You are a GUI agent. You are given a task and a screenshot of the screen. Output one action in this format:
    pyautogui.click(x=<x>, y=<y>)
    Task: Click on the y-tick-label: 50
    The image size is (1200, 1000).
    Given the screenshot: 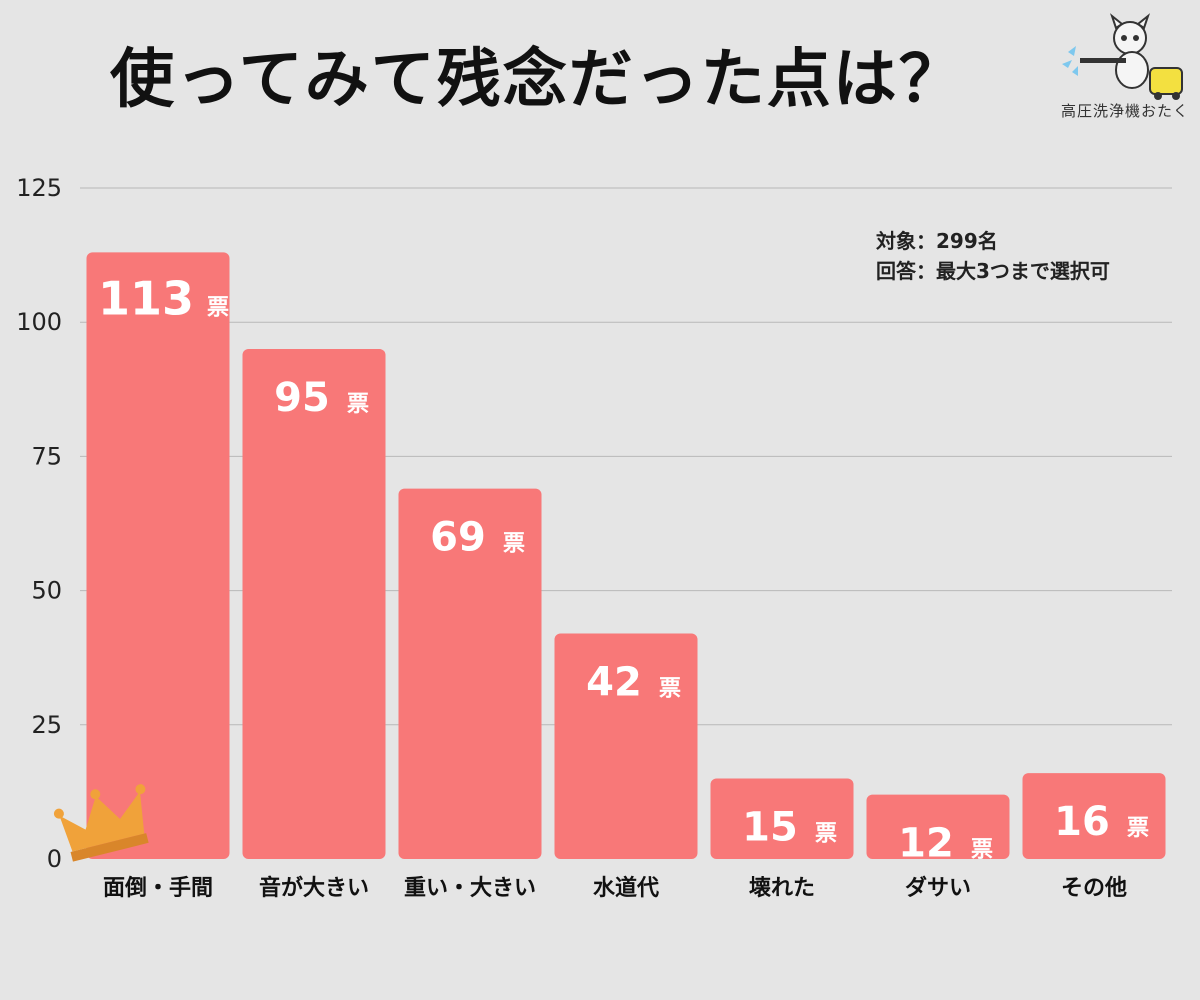 What is the action you would take?
    pyautogui.click(x=46, y=591)
    